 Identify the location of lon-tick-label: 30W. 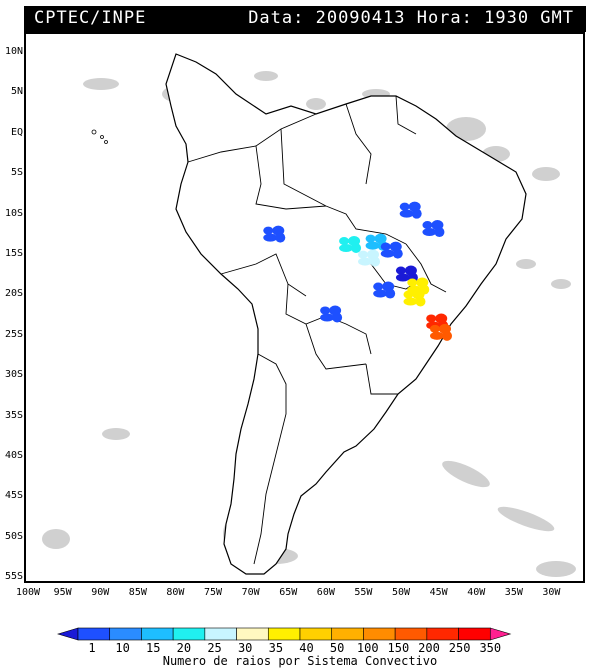
(551, 592).